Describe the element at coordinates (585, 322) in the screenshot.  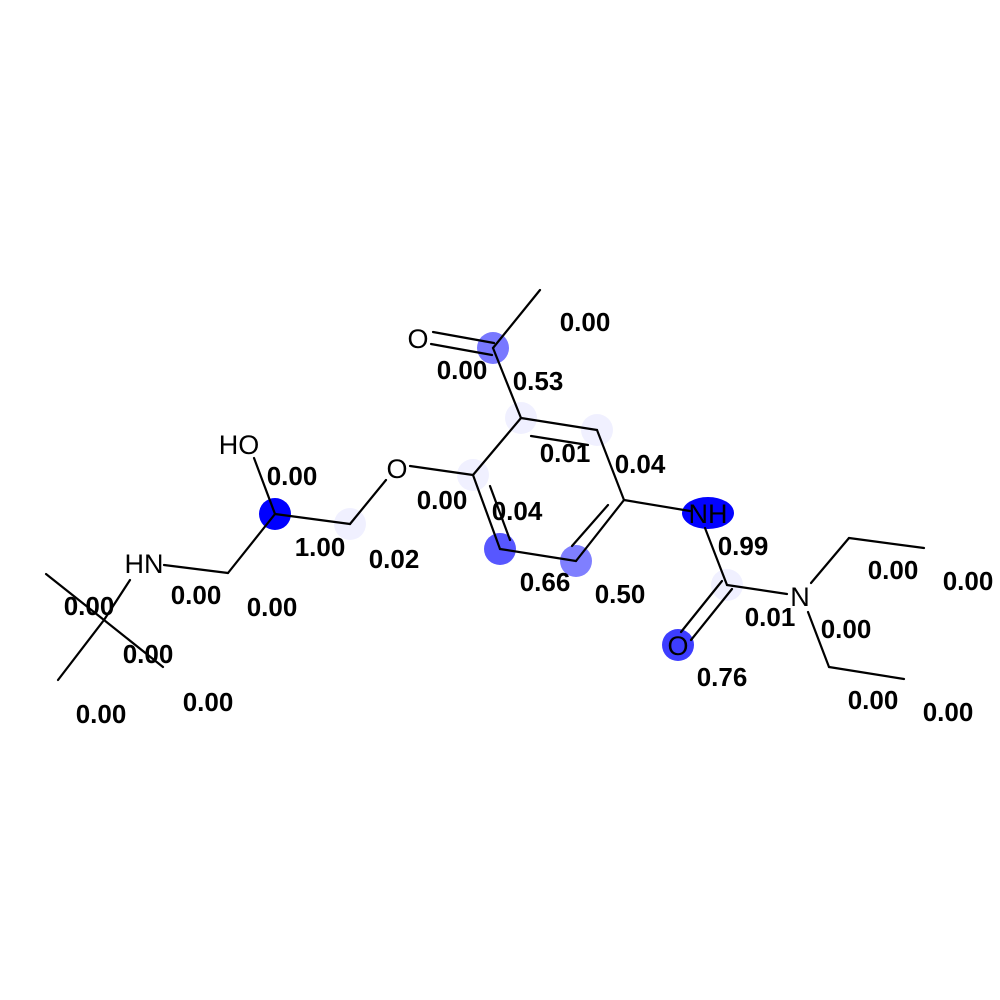
I see `atom-score-c_methyl: 0.00` at that location.